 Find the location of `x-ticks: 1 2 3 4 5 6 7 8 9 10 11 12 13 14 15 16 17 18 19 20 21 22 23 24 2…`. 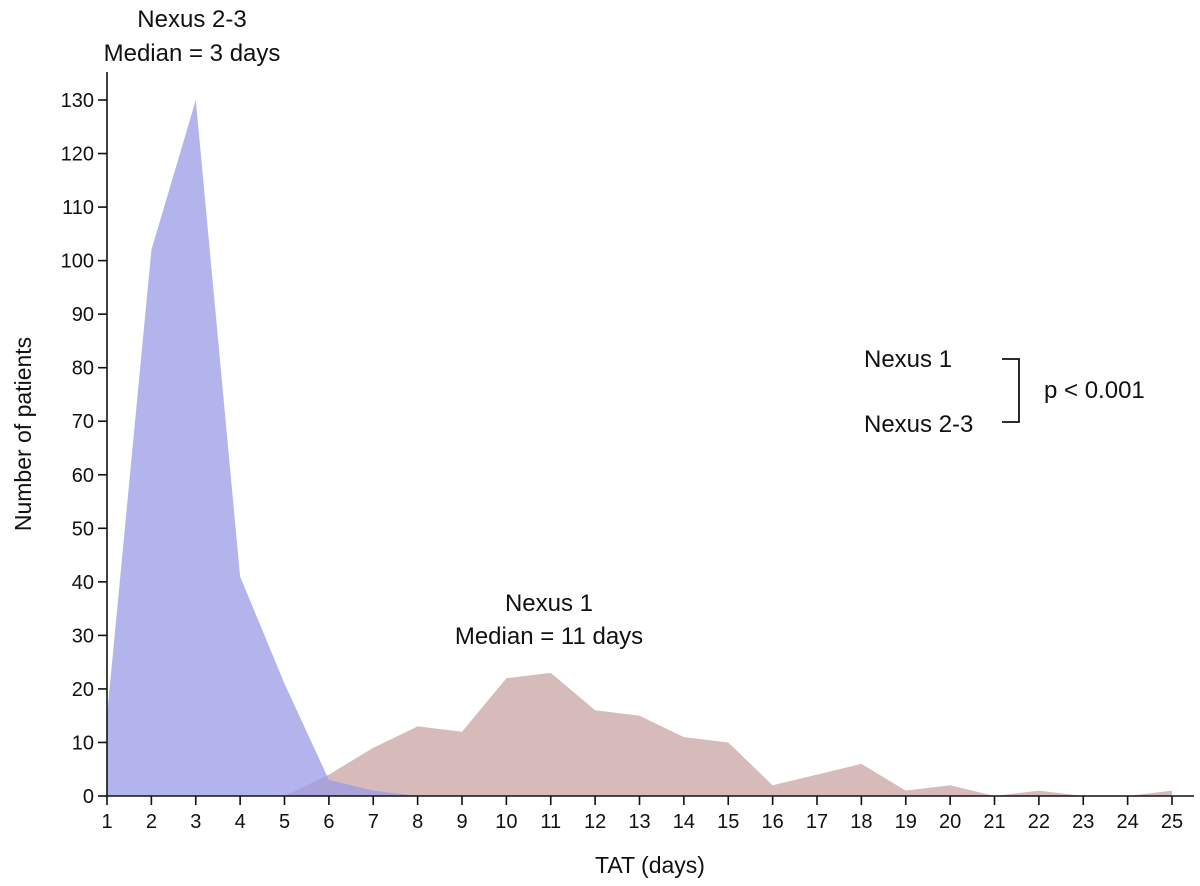

x-ticks: 1 2 3 4 5 6 7 8 9 10 11 12 13 14 15 16 17 18 19 20 21 22 23 24 2… is located at coordinates (642, 814).